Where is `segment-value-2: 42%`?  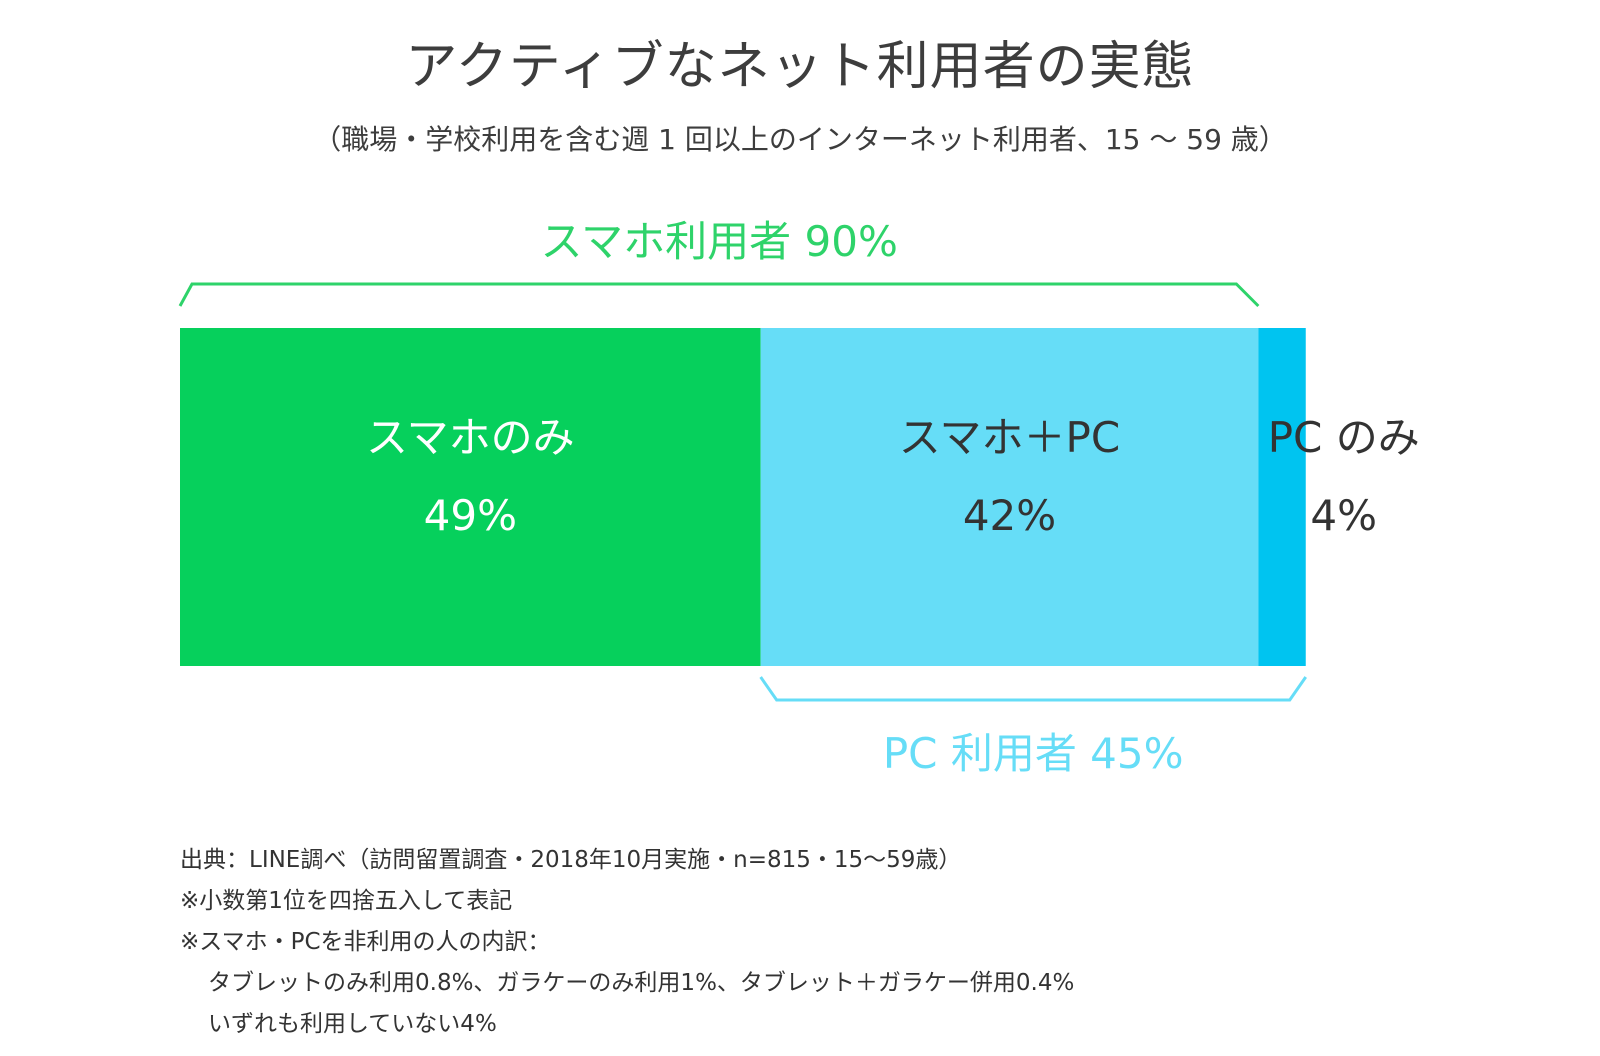
segment-value-2: 42% is located at coordinates (1009, 515).